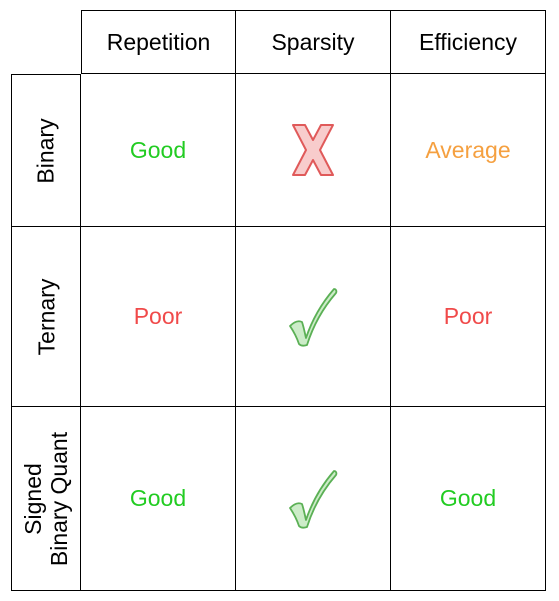  What do you see at coordinates (59, 498) in the screenshot?
I see `row-label-line-2: Binary Quant` at bounding box center [59, 498].